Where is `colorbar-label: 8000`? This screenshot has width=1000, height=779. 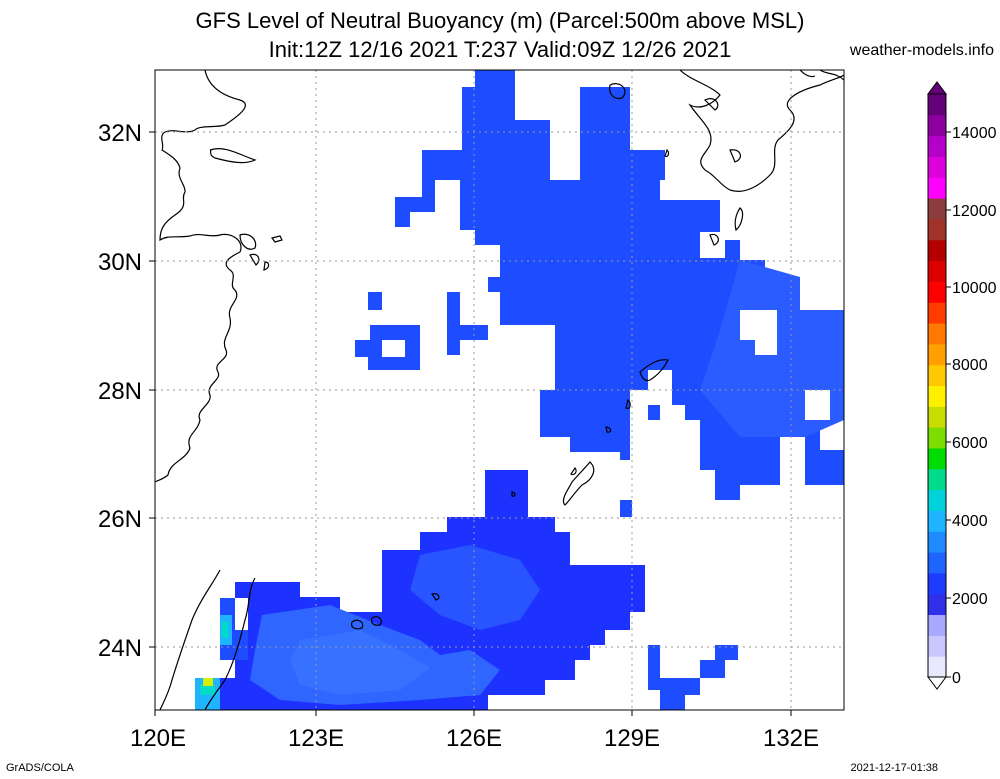 colorbar-label: 8000 is located at coordinates (970, 365).